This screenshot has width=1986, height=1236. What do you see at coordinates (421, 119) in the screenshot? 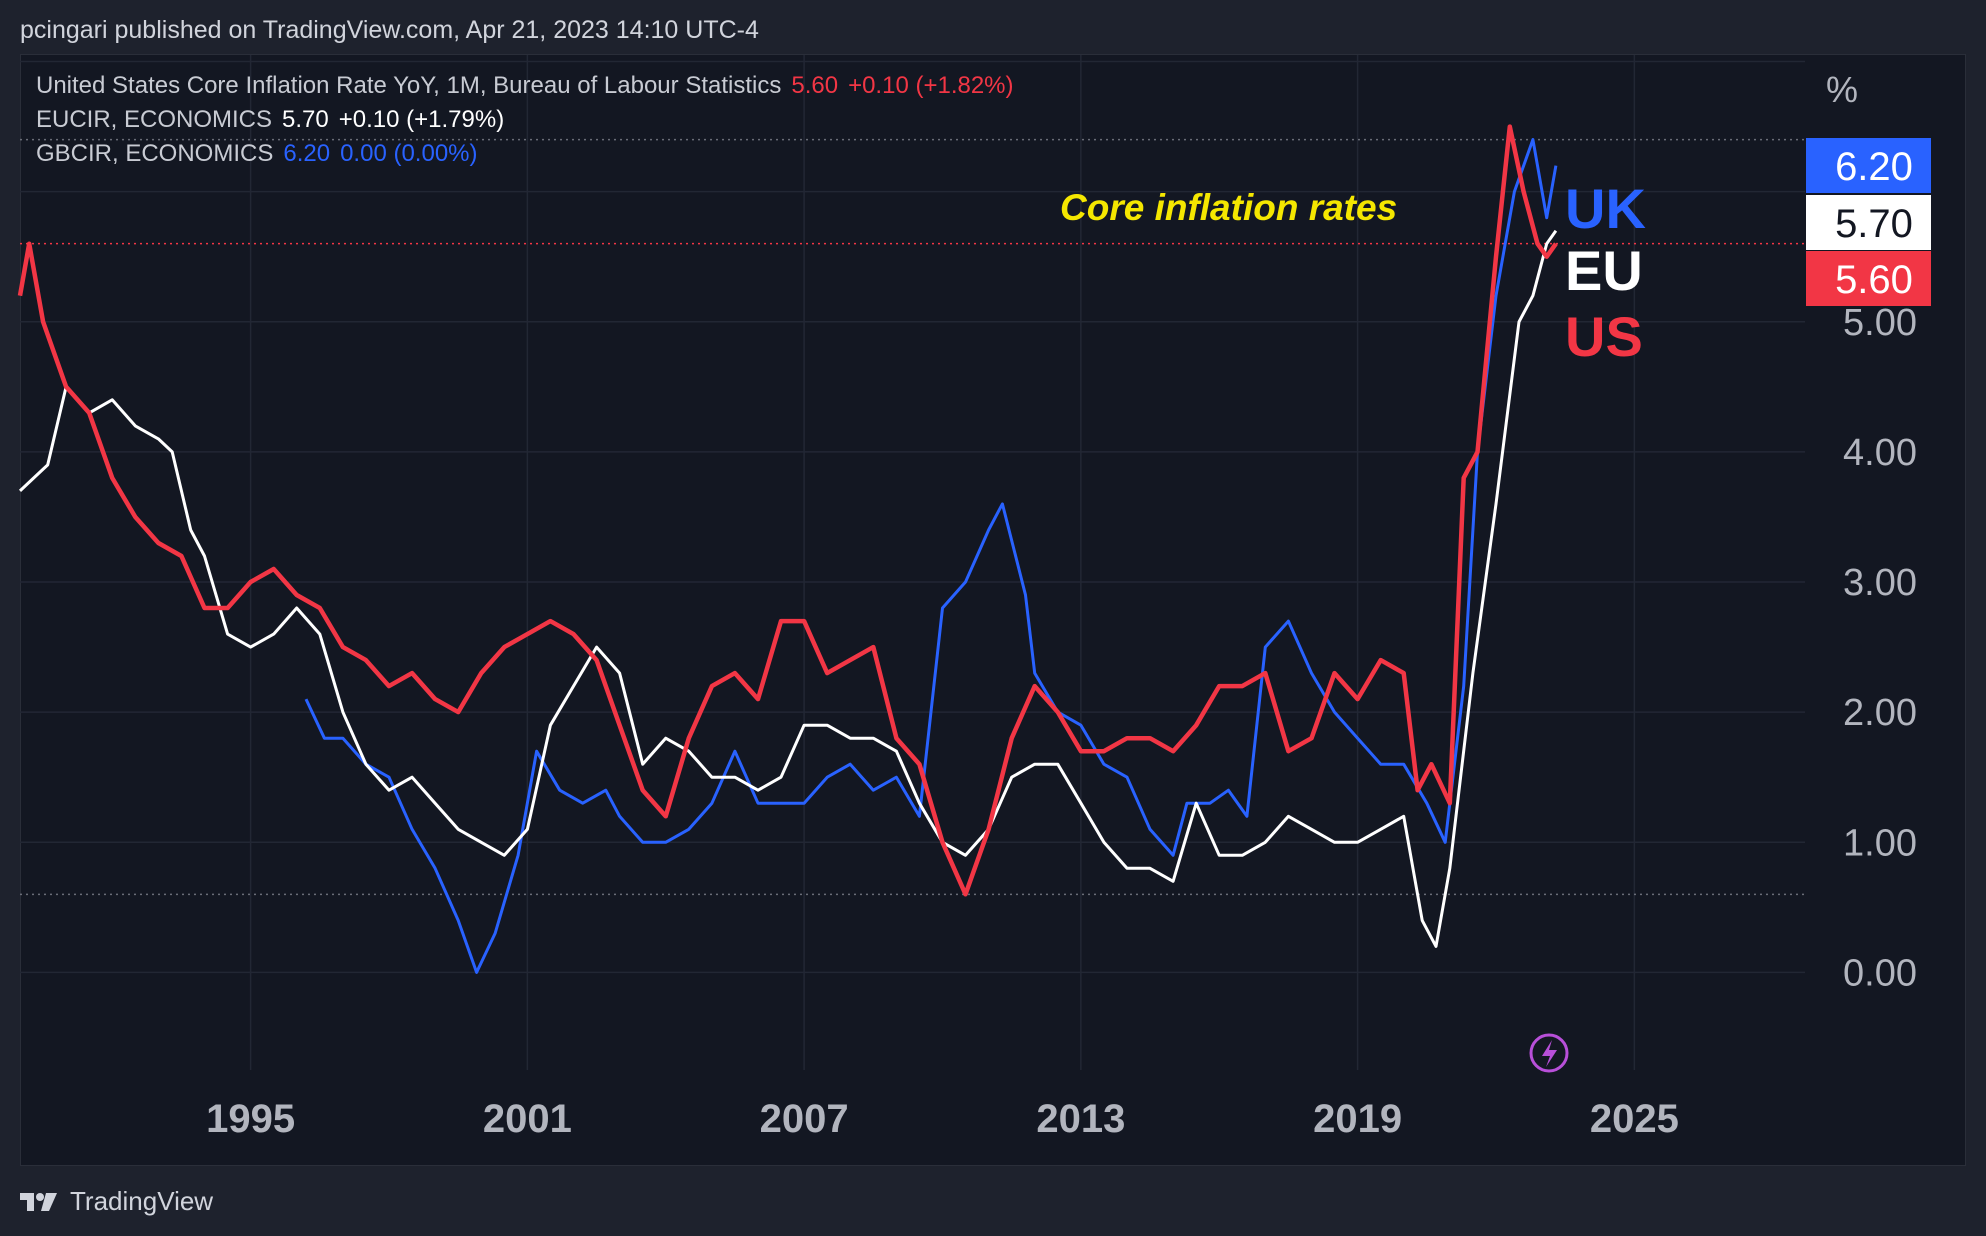
I see `legend-eu-change: +0.10 (+1.79%)` at bounding box center [421, 119].